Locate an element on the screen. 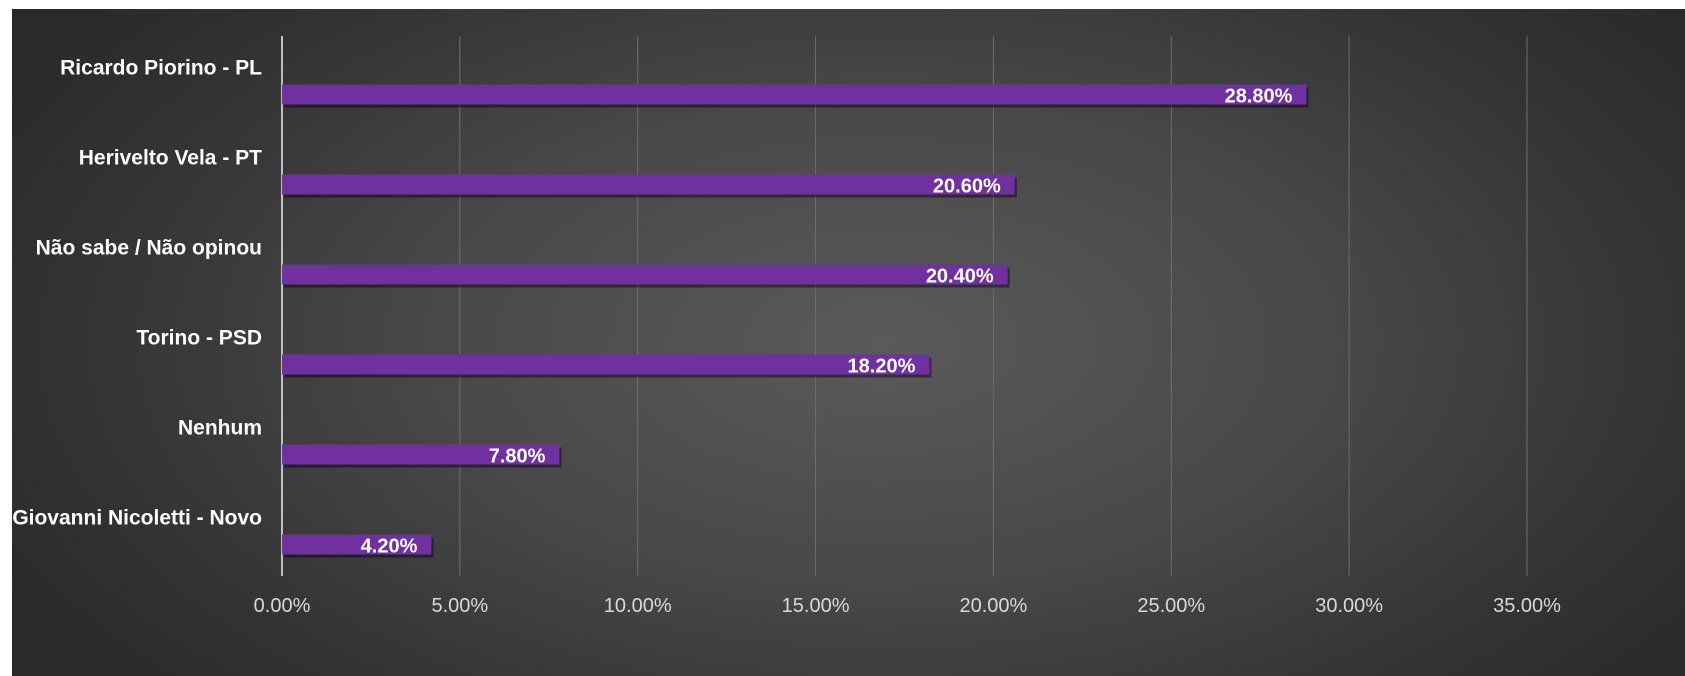  category-label: Nenhum is located at coordinates (220, 428).